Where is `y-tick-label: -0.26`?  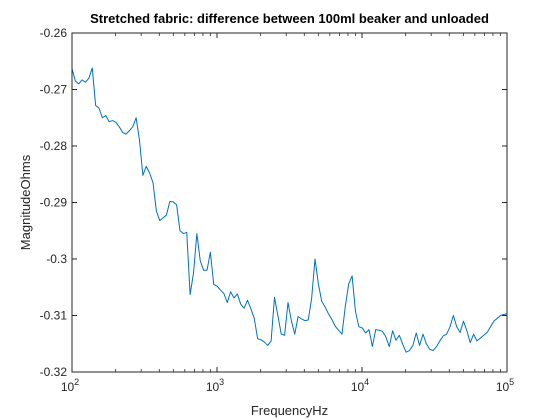
y-tick-label: -0.26 is located at coordinates (54, 33).